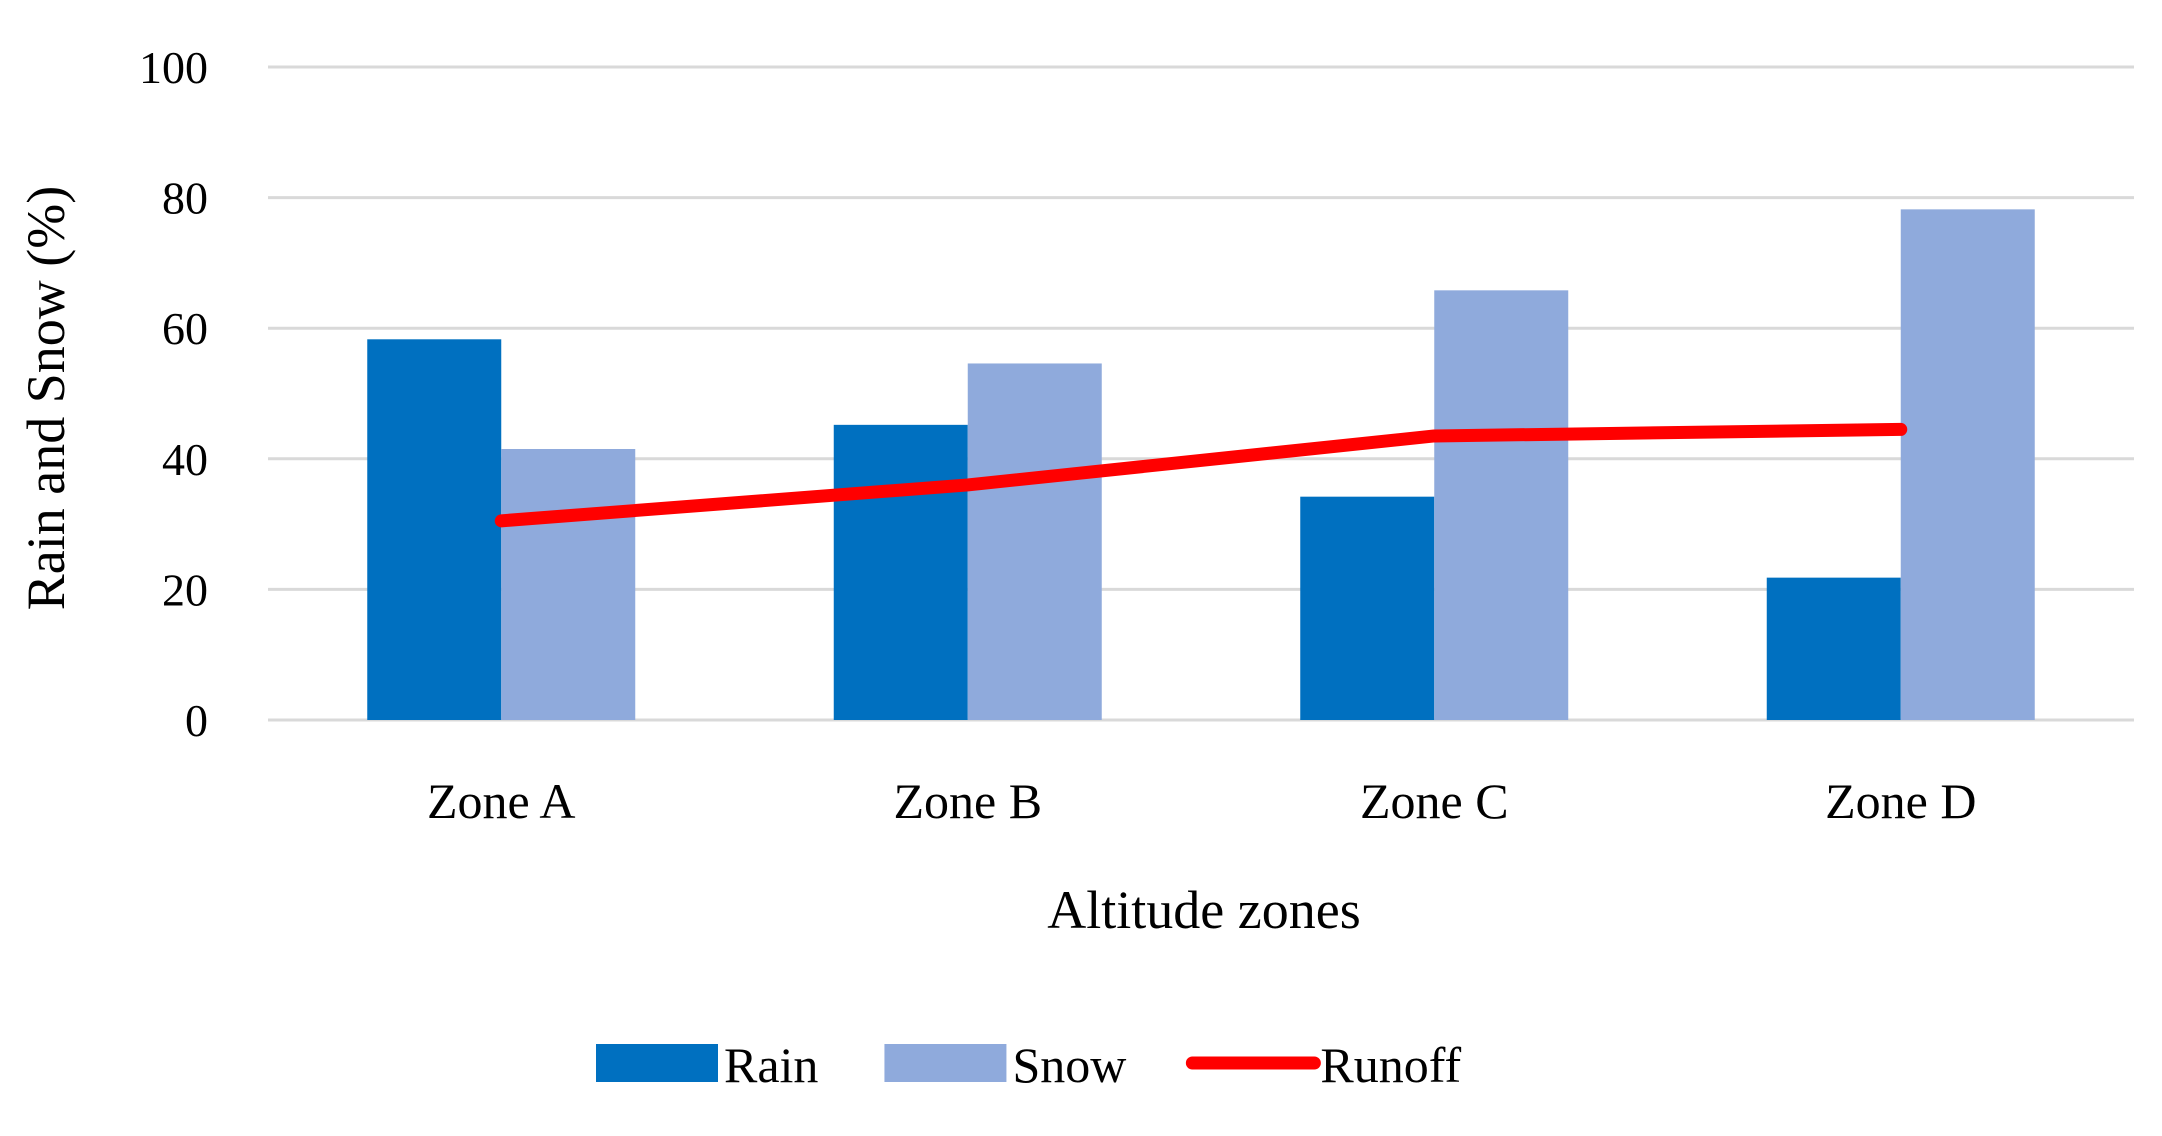 The width and height of the screenshot is (2162, 1136). I want to click on legend-label-snow: Snow, so click(1069, 1065).